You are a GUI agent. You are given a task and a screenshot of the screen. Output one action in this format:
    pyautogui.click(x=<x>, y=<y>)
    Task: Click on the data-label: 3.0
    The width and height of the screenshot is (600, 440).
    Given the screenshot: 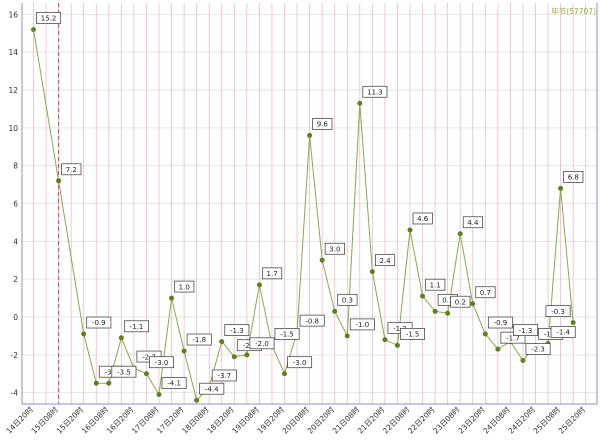 What is the action you would take?
    pyautogui.click(x=334, y=249)
    